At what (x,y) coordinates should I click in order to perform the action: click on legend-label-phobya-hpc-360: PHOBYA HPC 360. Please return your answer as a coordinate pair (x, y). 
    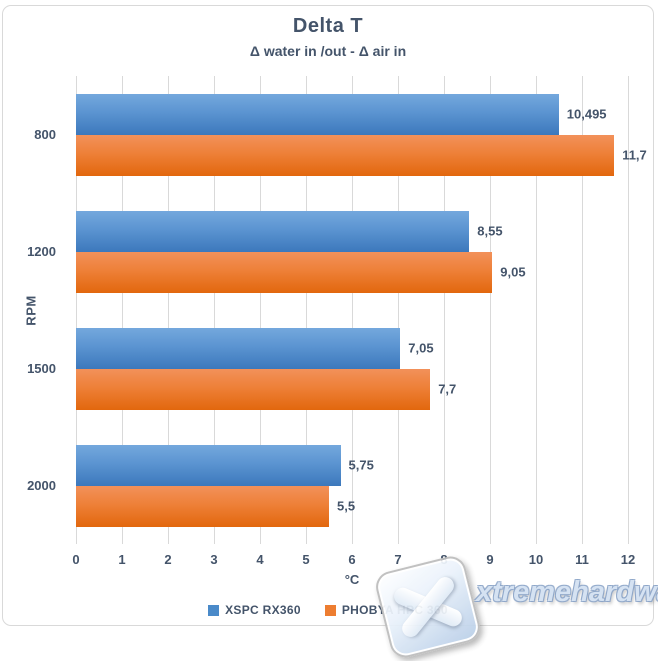
    Looking at the image, I should click on (394, 610).